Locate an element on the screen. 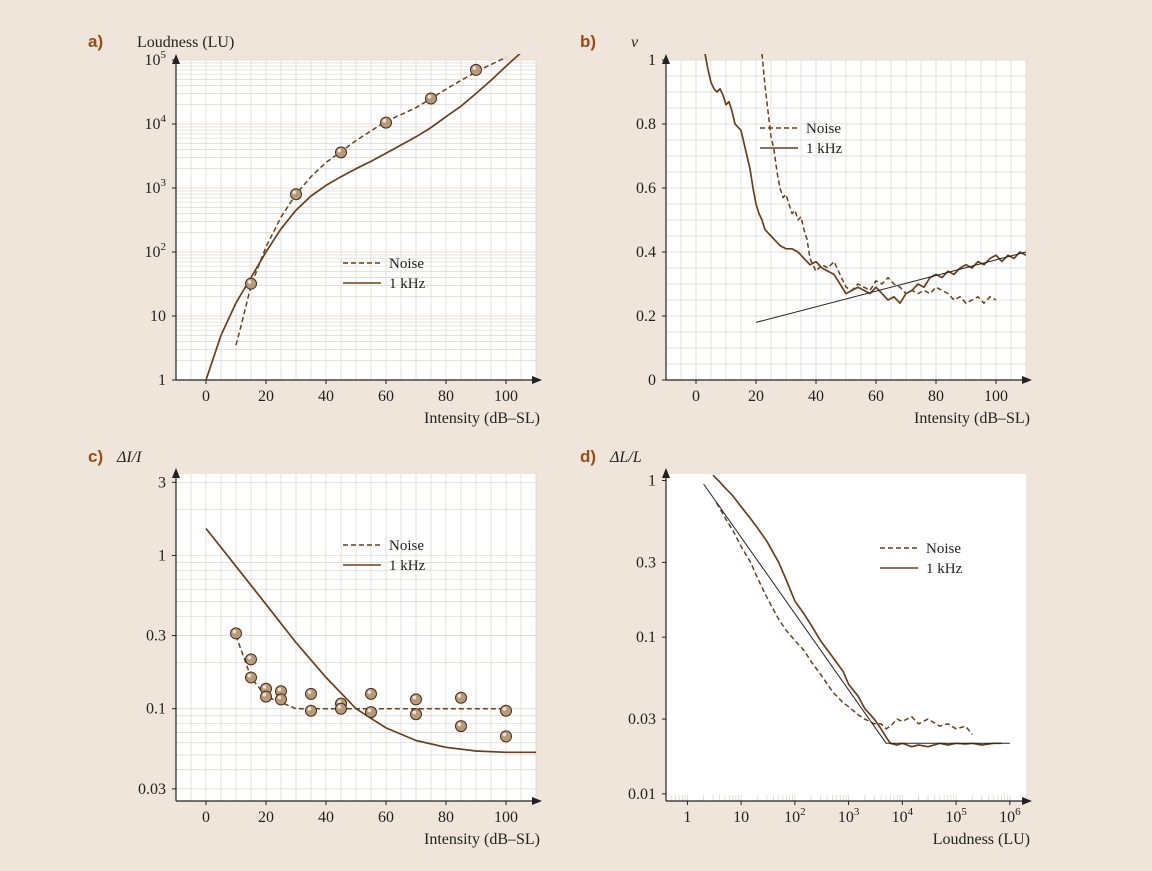 This screenshot has height=871, width=1152. y-tick-label: 0.6 is located at coordinates (646, 188).